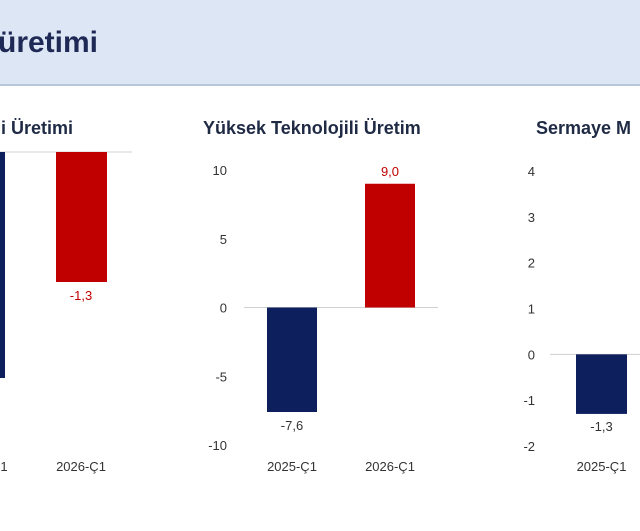 The image size is (640, 531). Describe the element at coordinates (292, 425) in the screenshot. I see `chart-2-data-label-1: -7,6` at that location.